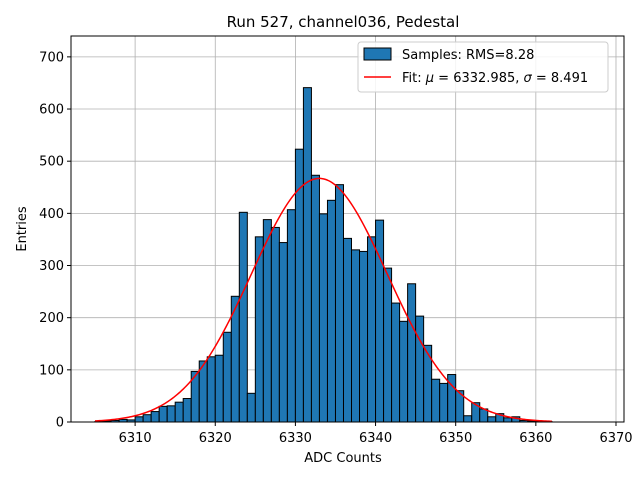 This screenshot has width=640, height=480. I want to click on x-axis-ticks: 6310 6320 6330 6340 6350 6360 6370, so click(376, 434).